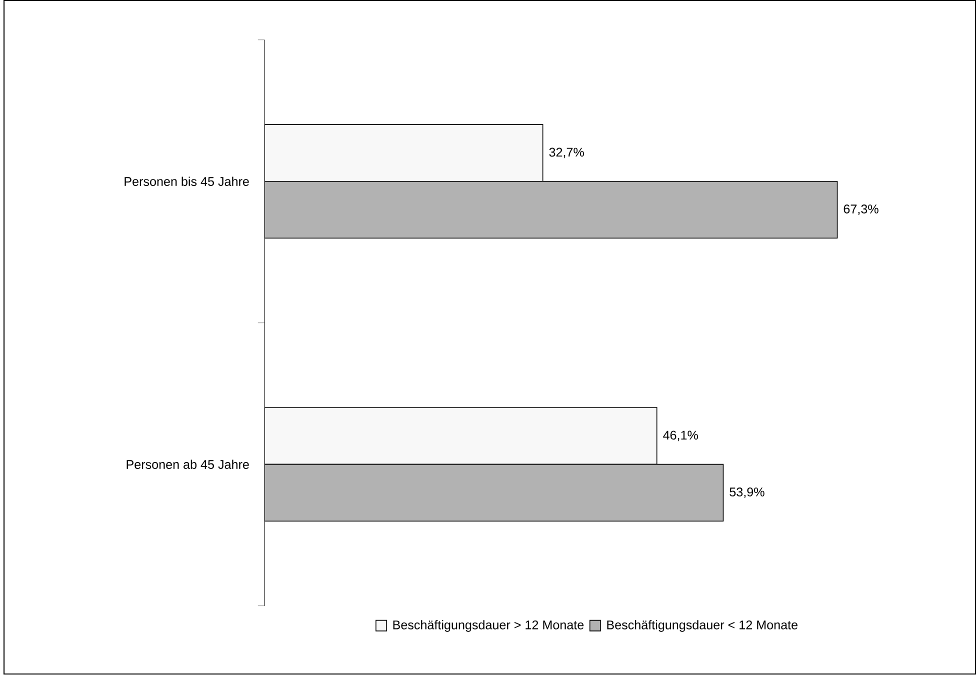  Describe the element at coordinates (187, 465) in the screenshot. I see `y-tick-label: Personen ab 45 Jahre` at that location.